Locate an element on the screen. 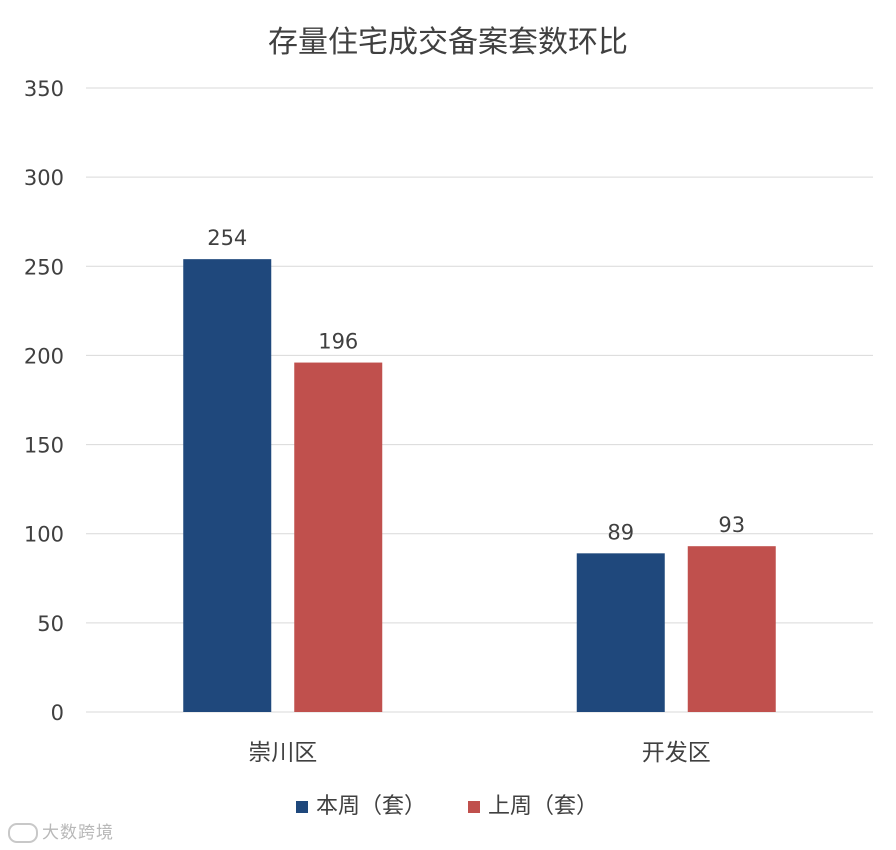  y-tick-label: 0 is located at coordinates (57, 713).